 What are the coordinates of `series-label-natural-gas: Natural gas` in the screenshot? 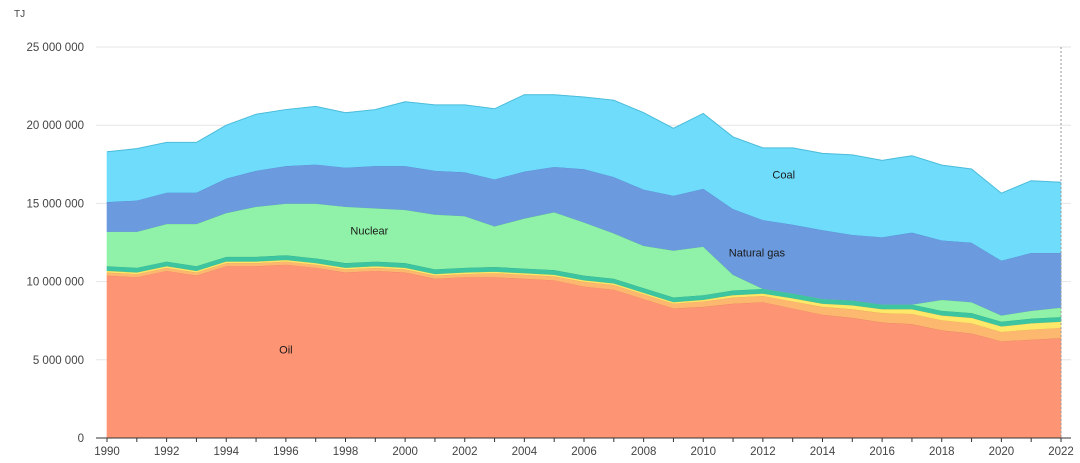 It's located at (757, 254).